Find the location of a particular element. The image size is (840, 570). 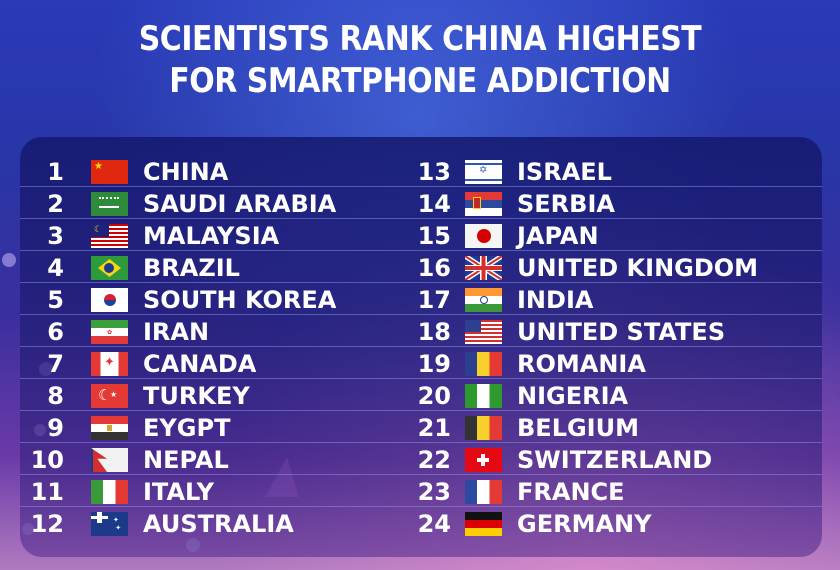

ranking-row: 9 EYGPT is located at coordinates (121, 428).